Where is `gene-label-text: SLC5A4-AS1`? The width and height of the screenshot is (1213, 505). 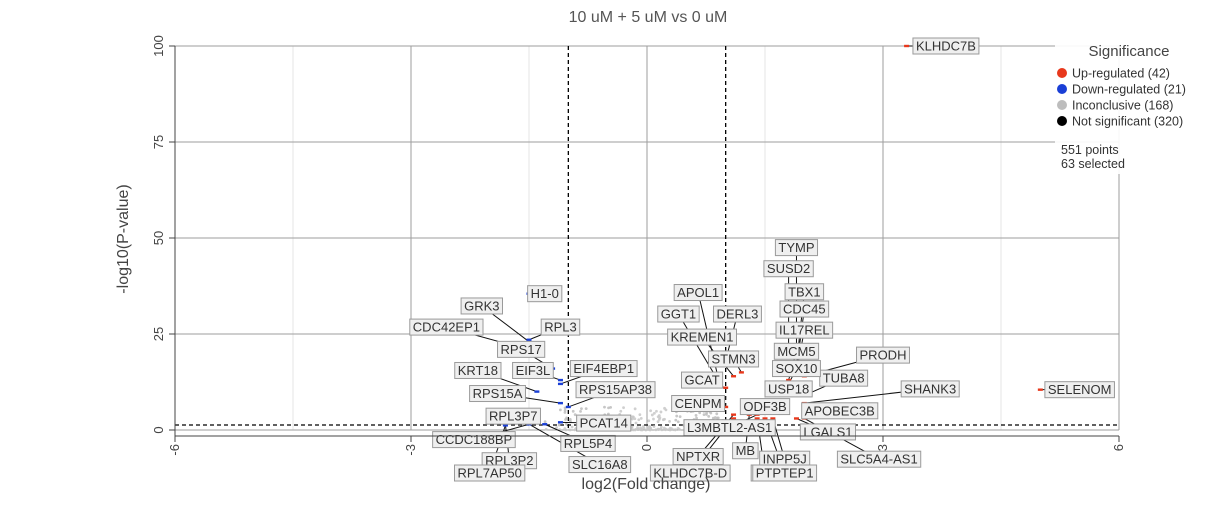 gene-label-text: SLC5A4-AS1 is located at coordinates (878, 459).